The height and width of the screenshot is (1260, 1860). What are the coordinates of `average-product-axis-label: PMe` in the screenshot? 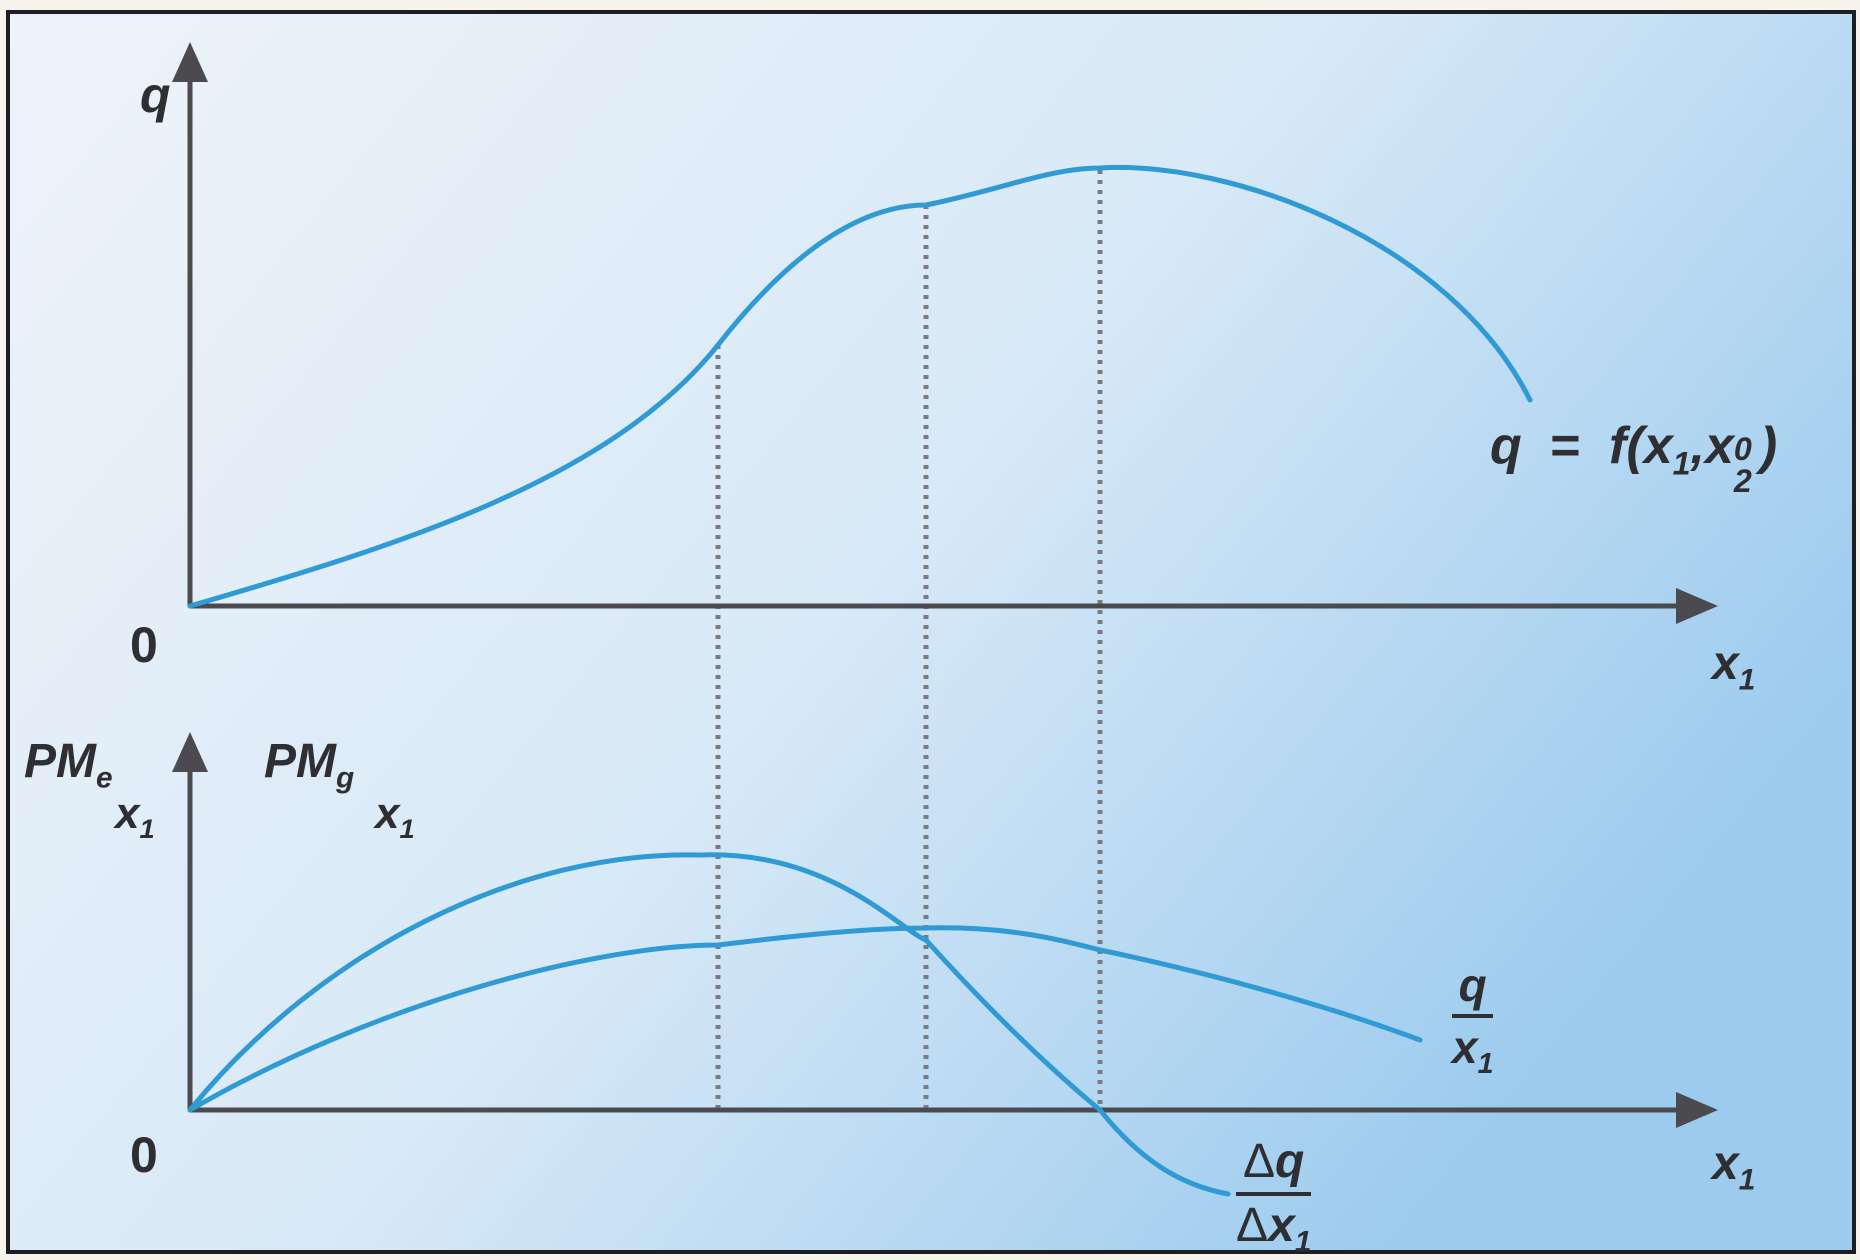 It's located at (68, 765).